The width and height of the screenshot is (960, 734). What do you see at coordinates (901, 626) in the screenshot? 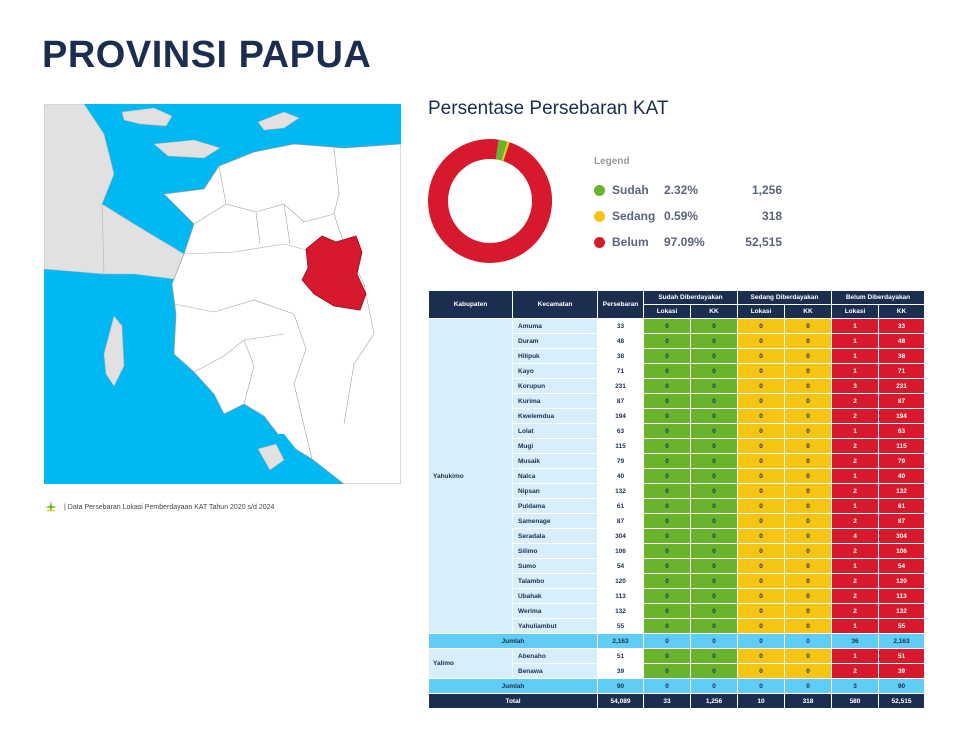
I see `value-cell: 55` at bounding box center [901, 626].